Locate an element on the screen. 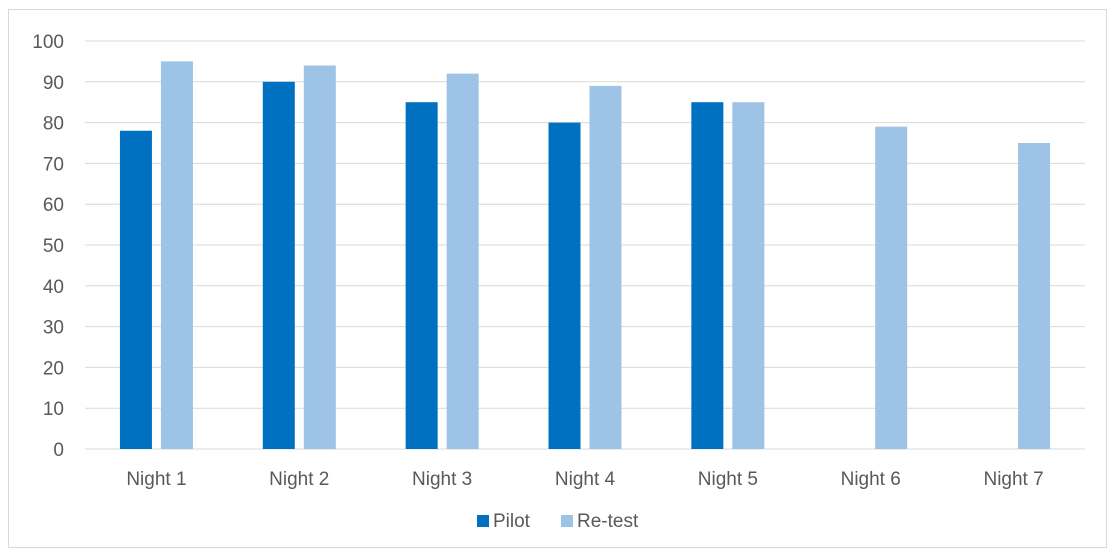 The image size is (1116, 556). x-tick-label: Night 1 is located at coordinates (156, 479).